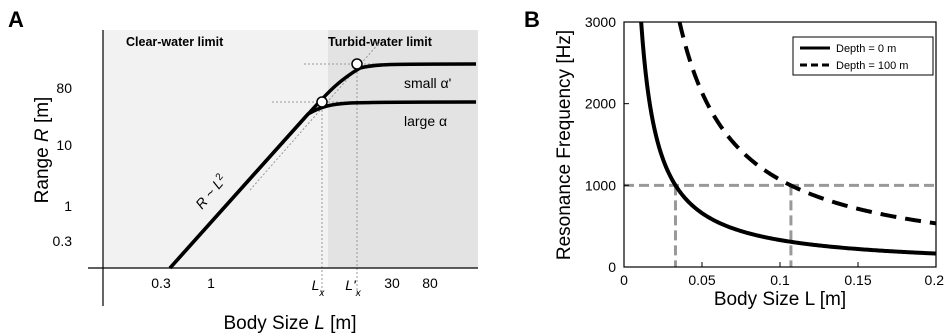 The image size is (948, 336). What do you see at coordinates (357, 64) in the screenshot?
I see `marker-lpx` at bounding box center [357, 64].